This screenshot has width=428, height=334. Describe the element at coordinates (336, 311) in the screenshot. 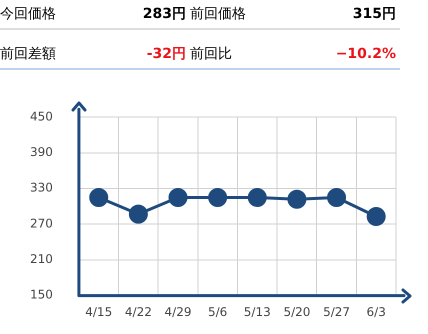

I see `x-tick-label: 5/27` at that location.